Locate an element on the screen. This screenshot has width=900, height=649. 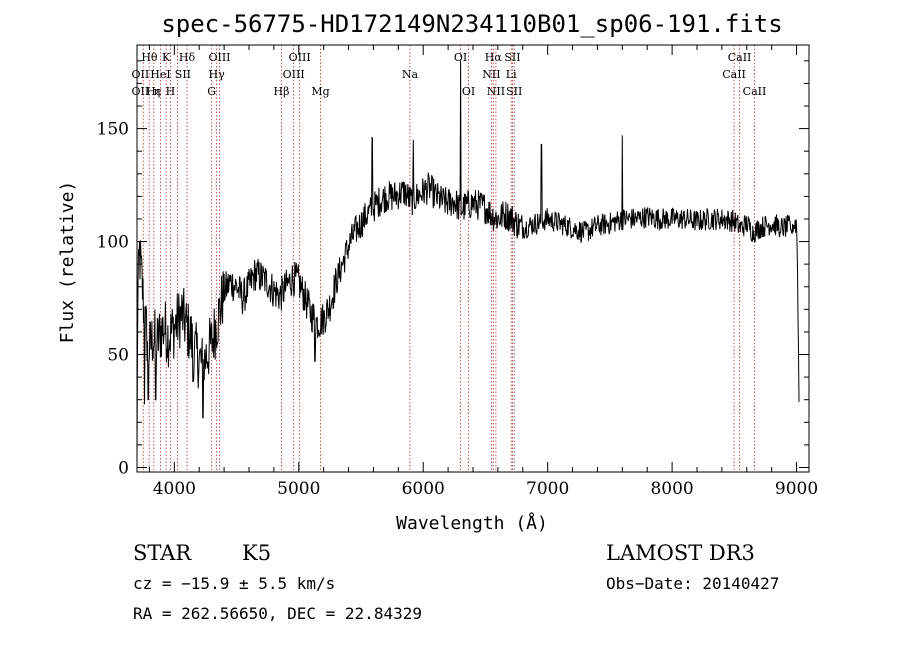
y-axis-label: Flux (relative) is located at coordinates (67, 262).